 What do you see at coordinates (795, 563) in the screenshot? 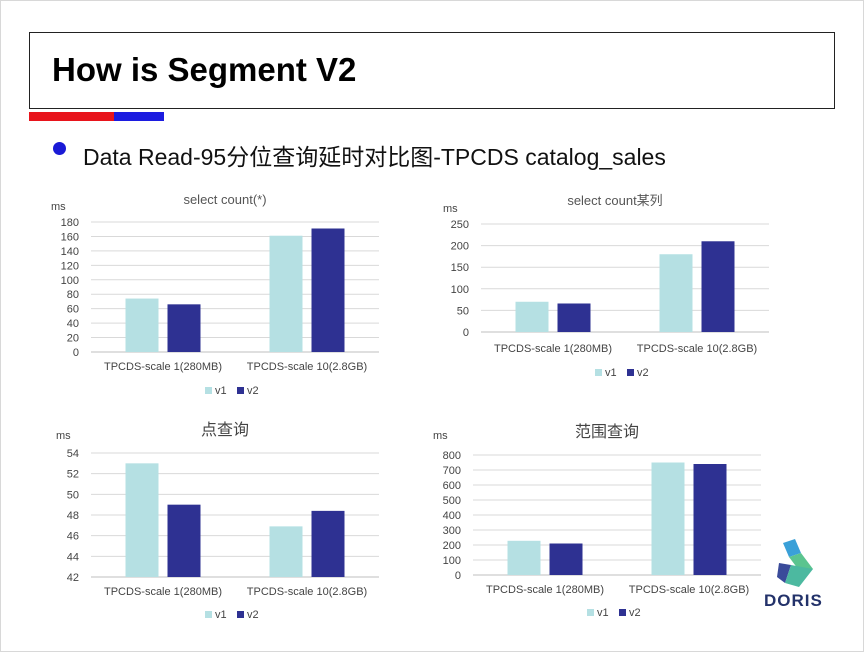
I see `doris-logo-icon` at bounding box center [795, 563].